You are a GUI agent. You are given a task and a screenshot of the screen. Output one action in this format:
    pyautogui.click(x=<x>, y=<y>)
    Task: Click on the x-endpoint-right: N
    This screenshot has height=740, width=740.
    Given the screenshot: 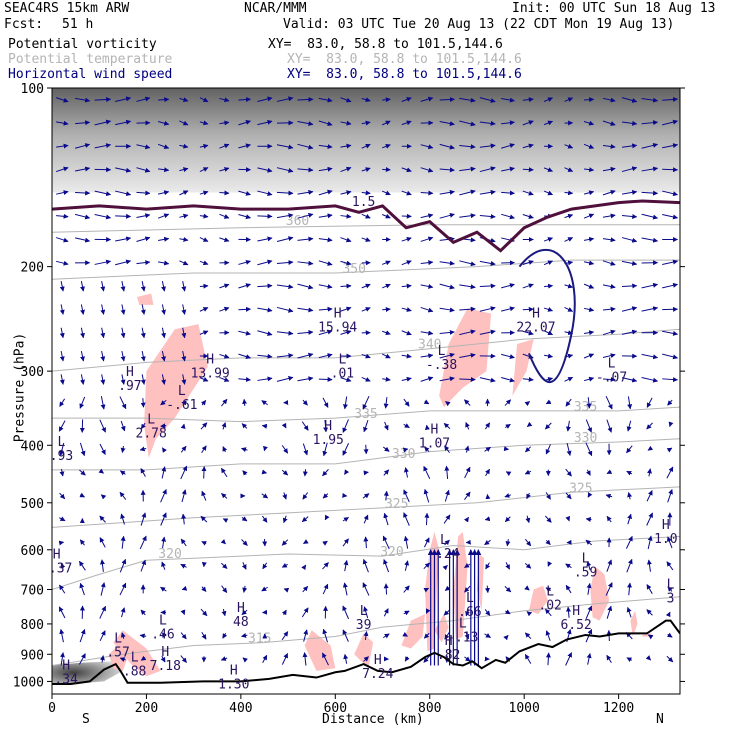 What is the action you would take?
    pyautogui.click(x=660, y=719)
    